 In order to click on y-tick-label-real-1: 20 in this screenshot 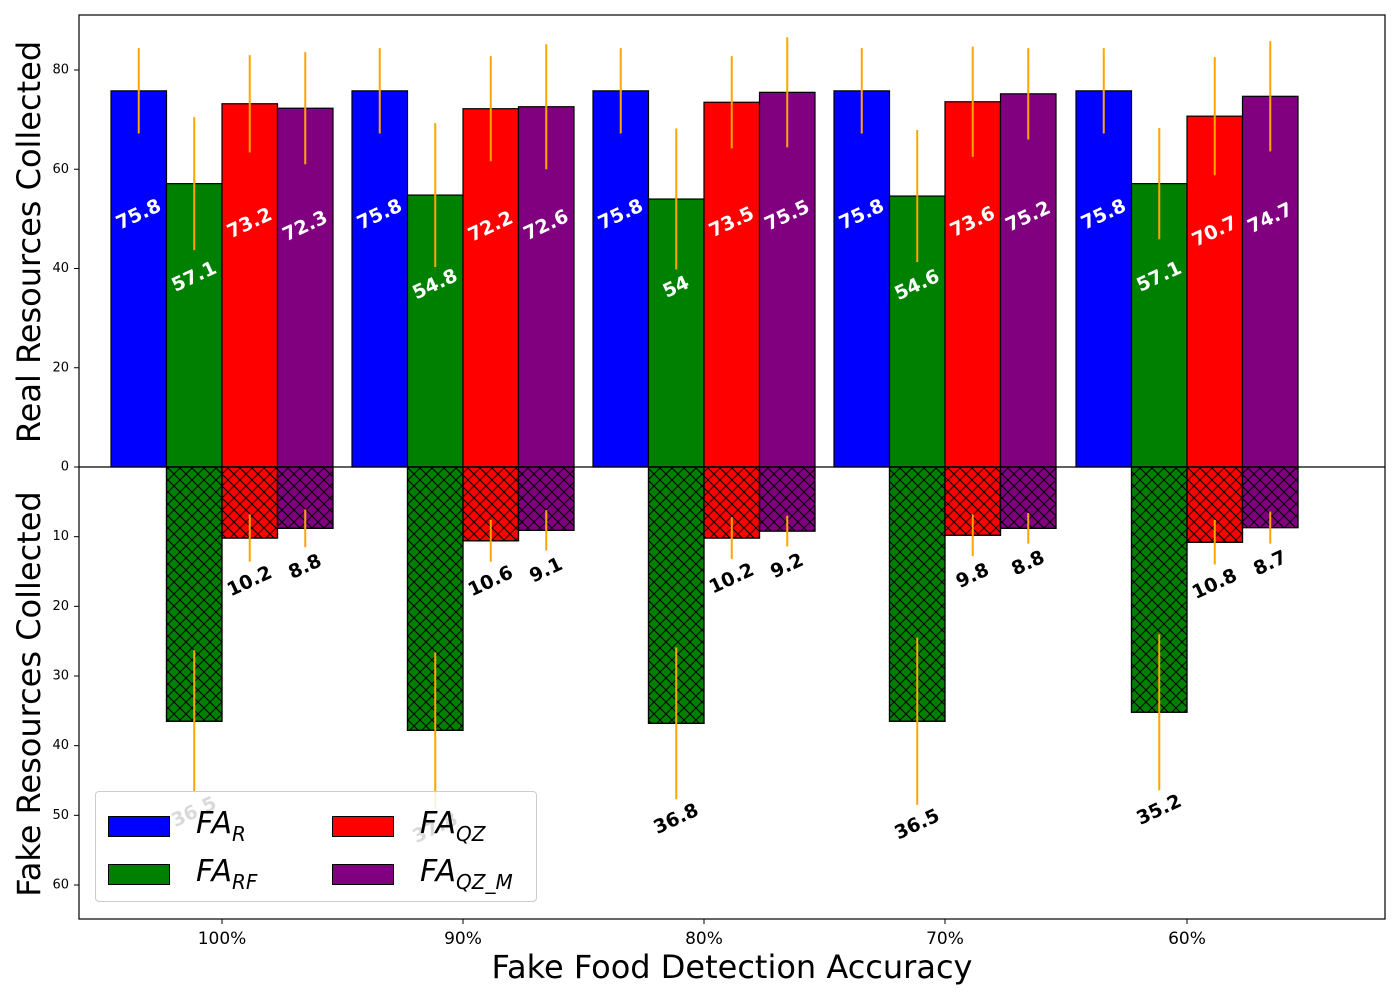, I will do `click(60, 367)`.